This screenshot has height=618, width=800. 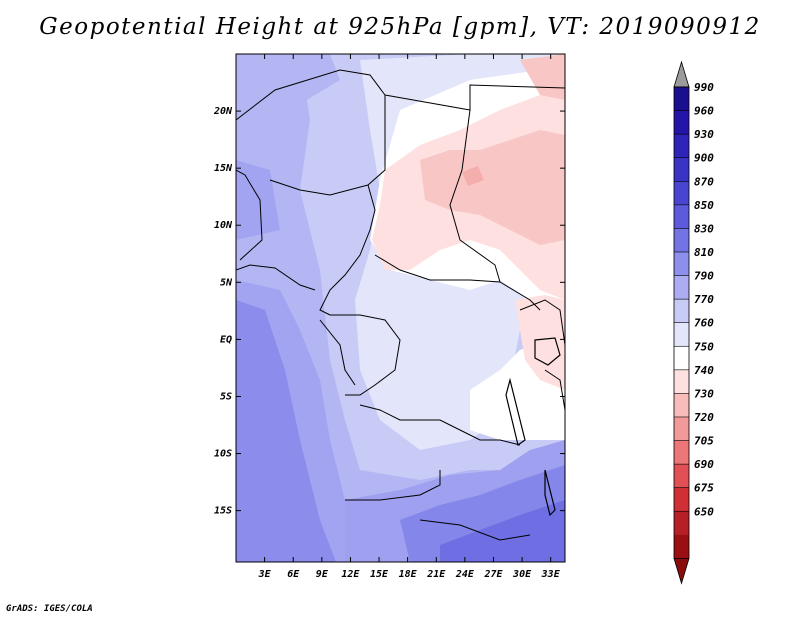 What do you see at coordinates (704, 158) in the screenshot?
I see `colorbar-label: 900` at bounding box center [704, 158].